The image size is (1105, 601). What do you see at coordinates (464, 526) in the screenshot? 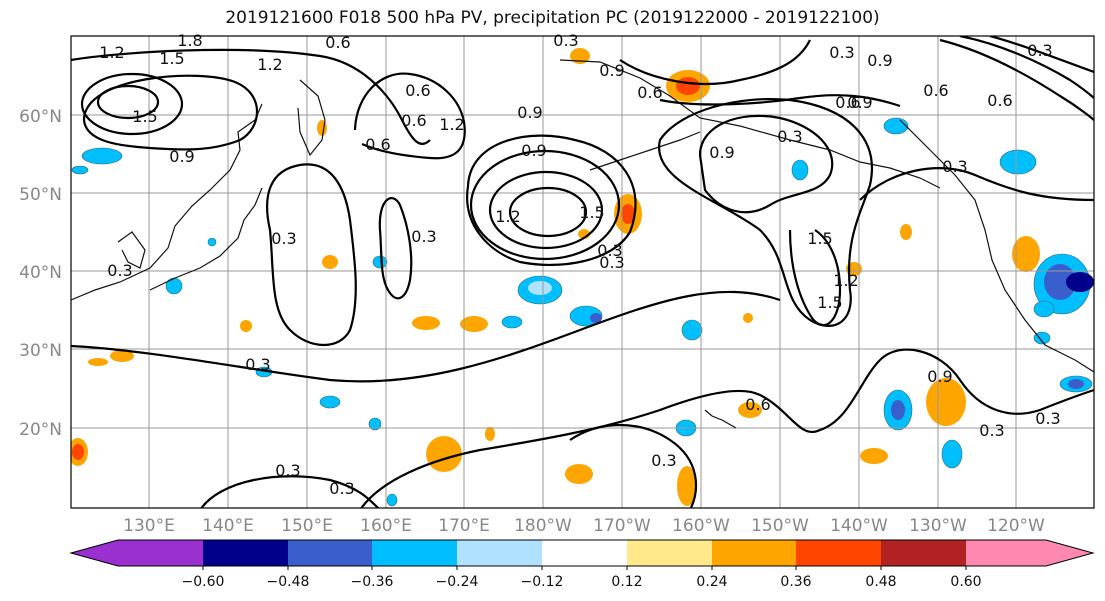
I see `lon-label-170e: 170°E` at bounding box center [464, 526].